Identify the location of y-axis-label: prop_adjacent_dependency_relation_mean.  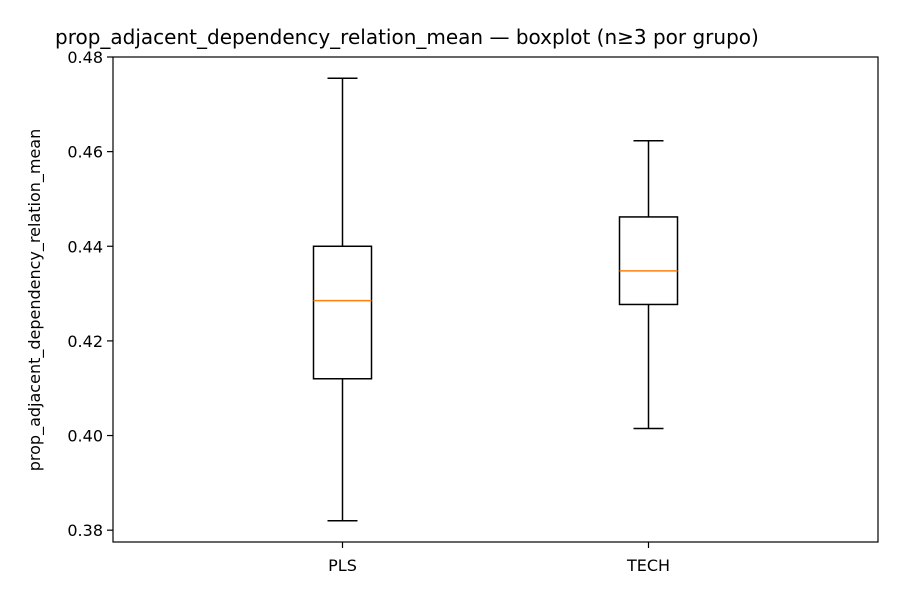
(35, 300).